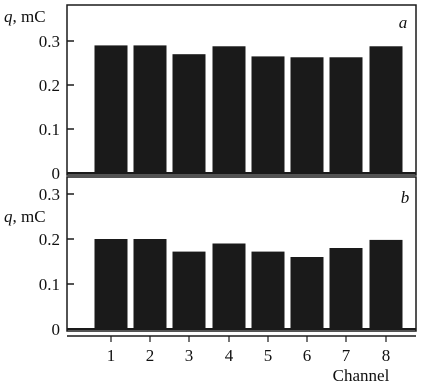  What do you see at coordinates (49, 284) in the screenshot?
I see `panel-b-y-tick-label: 0.1` at bounding box center [49, 284].